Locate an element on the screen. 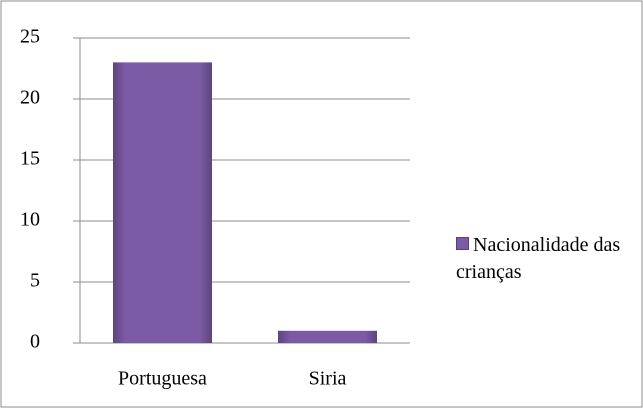 This screenshot has width=643, height=408. y-tick-label: 5 is located at coordinates (35, 281).